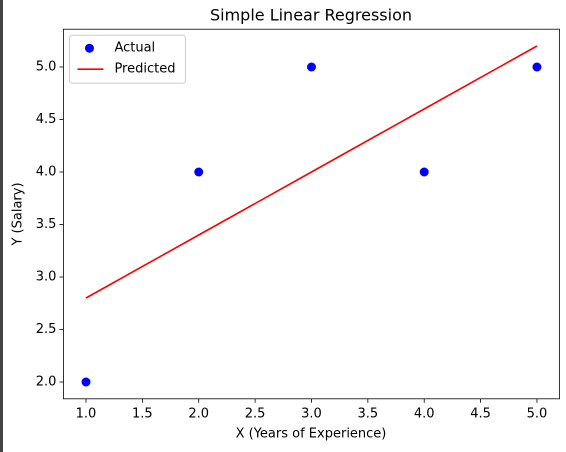 The height and width of the screenshot is (452, 566). I want to click on x-tick-label: 4.0, so click(424, 413).